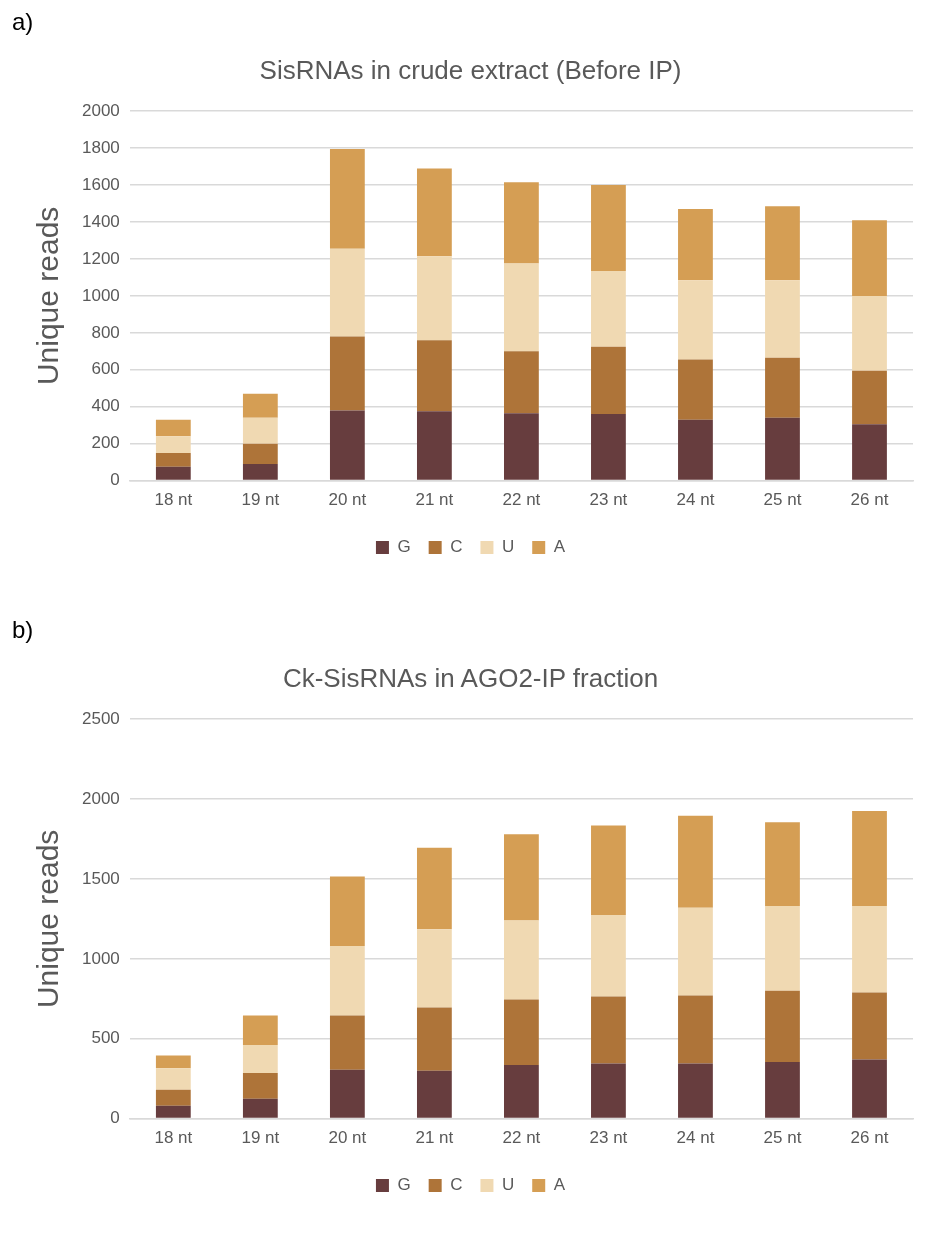 This screenshot has height=1250, width=945. Describe the element at coordinates (105, 332) in the screenshot. I see `y-tick-label: 800` at that location.